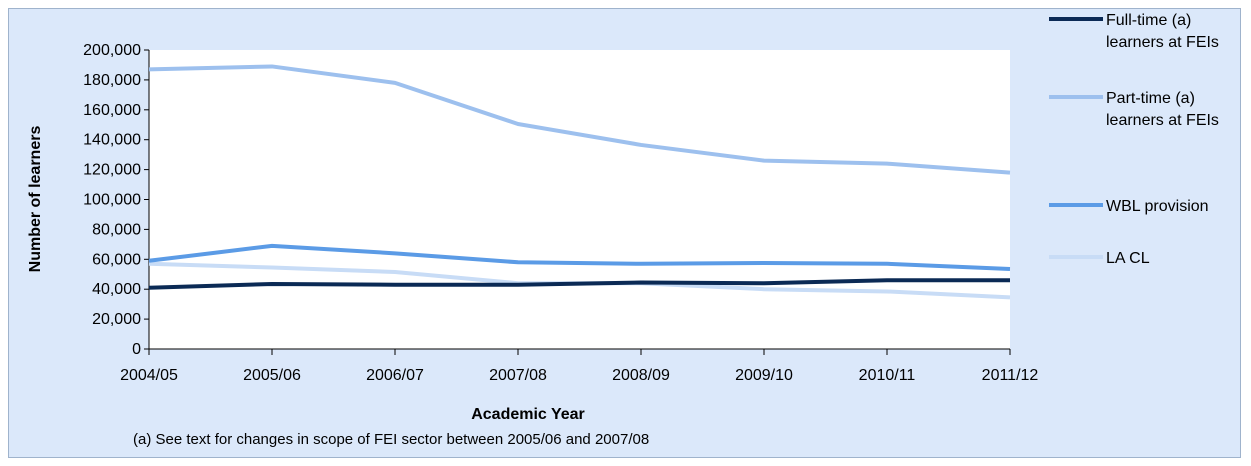 The height and width of the screenshot is (466, 1251). What do you see at coordinates (35, 199) in the screenshot?
I see `y-axis-title: Number of learners` at bounding box center [35, 199].